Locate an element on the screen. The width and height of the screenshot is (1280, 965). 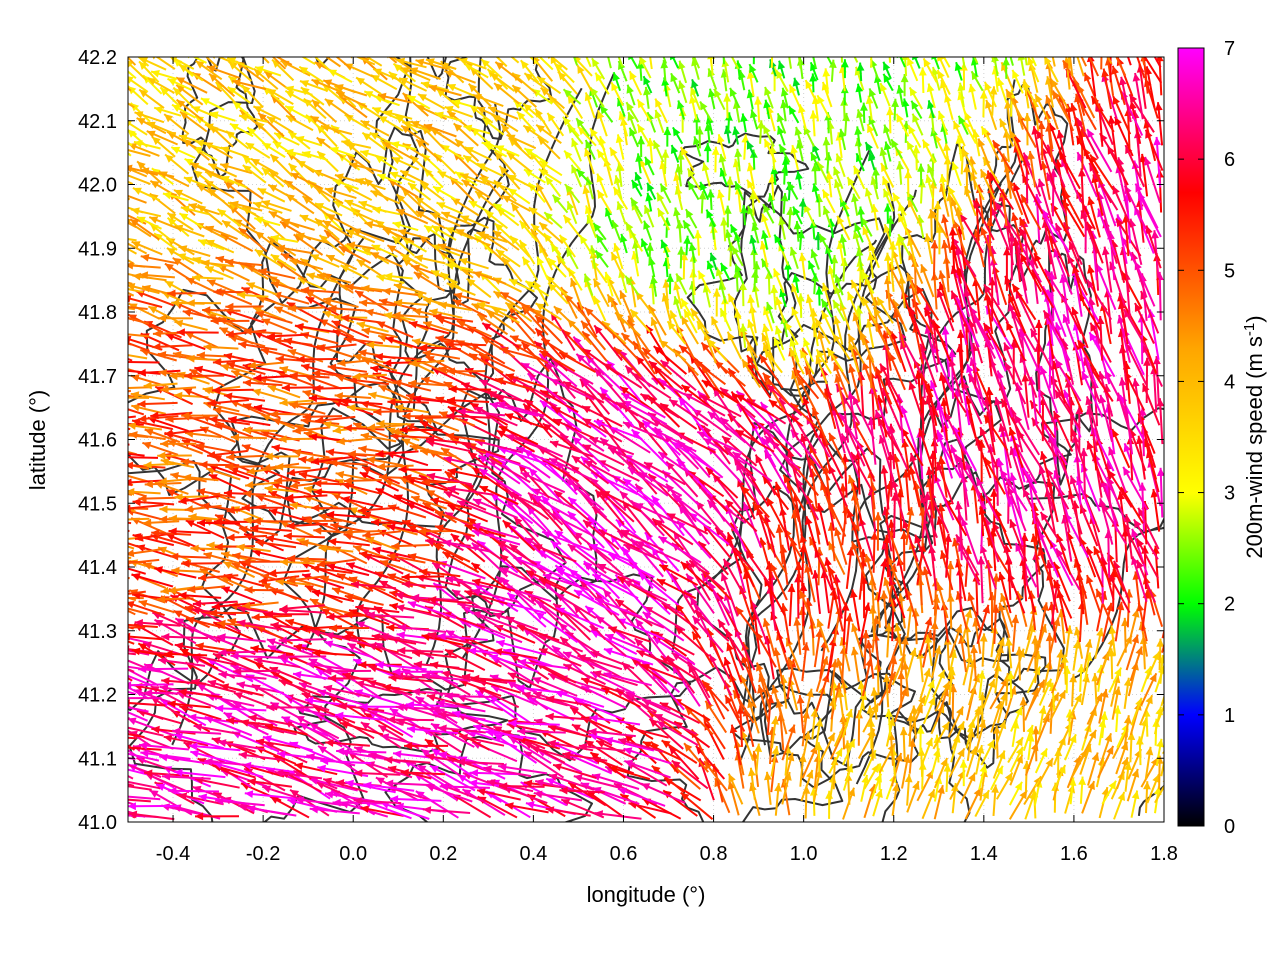
y-tick-label: 42.1 is located at coordinates (97, 122).